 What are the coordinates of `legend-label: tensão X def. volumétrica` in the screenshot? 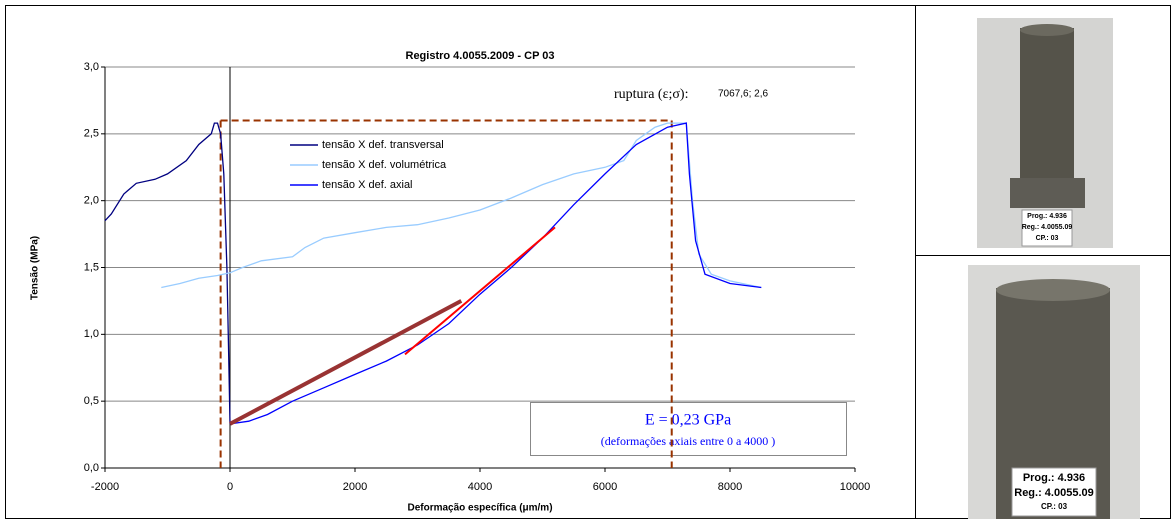 It's located at (384, 165).